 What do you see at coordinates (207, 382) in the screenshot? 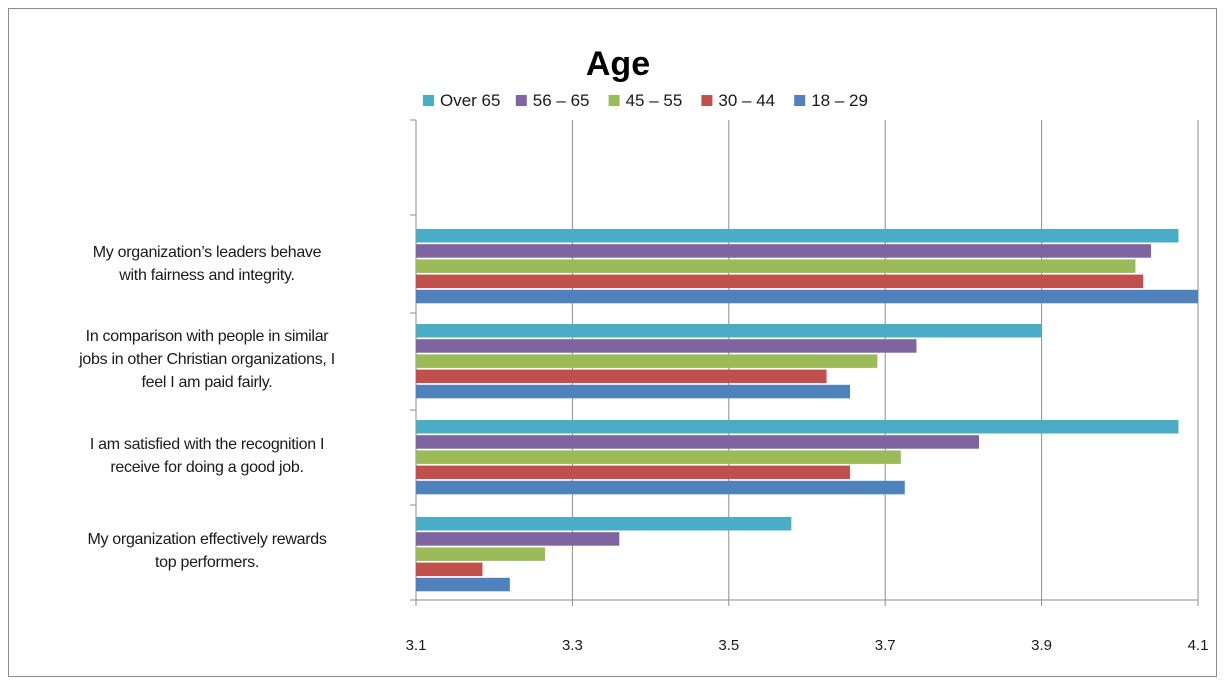
I see `category-label-line: feel I am paid fairly.` at bounding box center [207, 382].